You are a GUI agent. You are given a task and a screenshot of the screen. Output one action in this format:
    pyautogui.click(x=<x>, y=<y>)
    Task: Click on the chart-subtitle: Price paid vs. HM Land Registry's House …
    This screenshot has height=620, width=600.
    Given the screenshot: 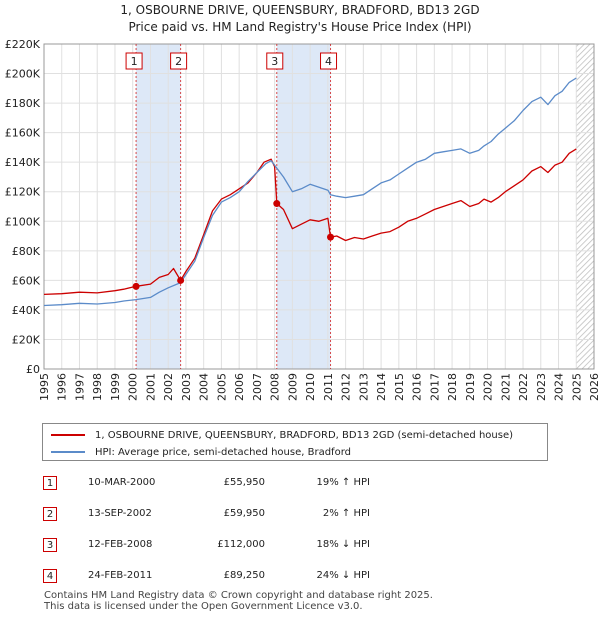 What is the action you would take?
    pyautogui.click(x=299, y=27)
    